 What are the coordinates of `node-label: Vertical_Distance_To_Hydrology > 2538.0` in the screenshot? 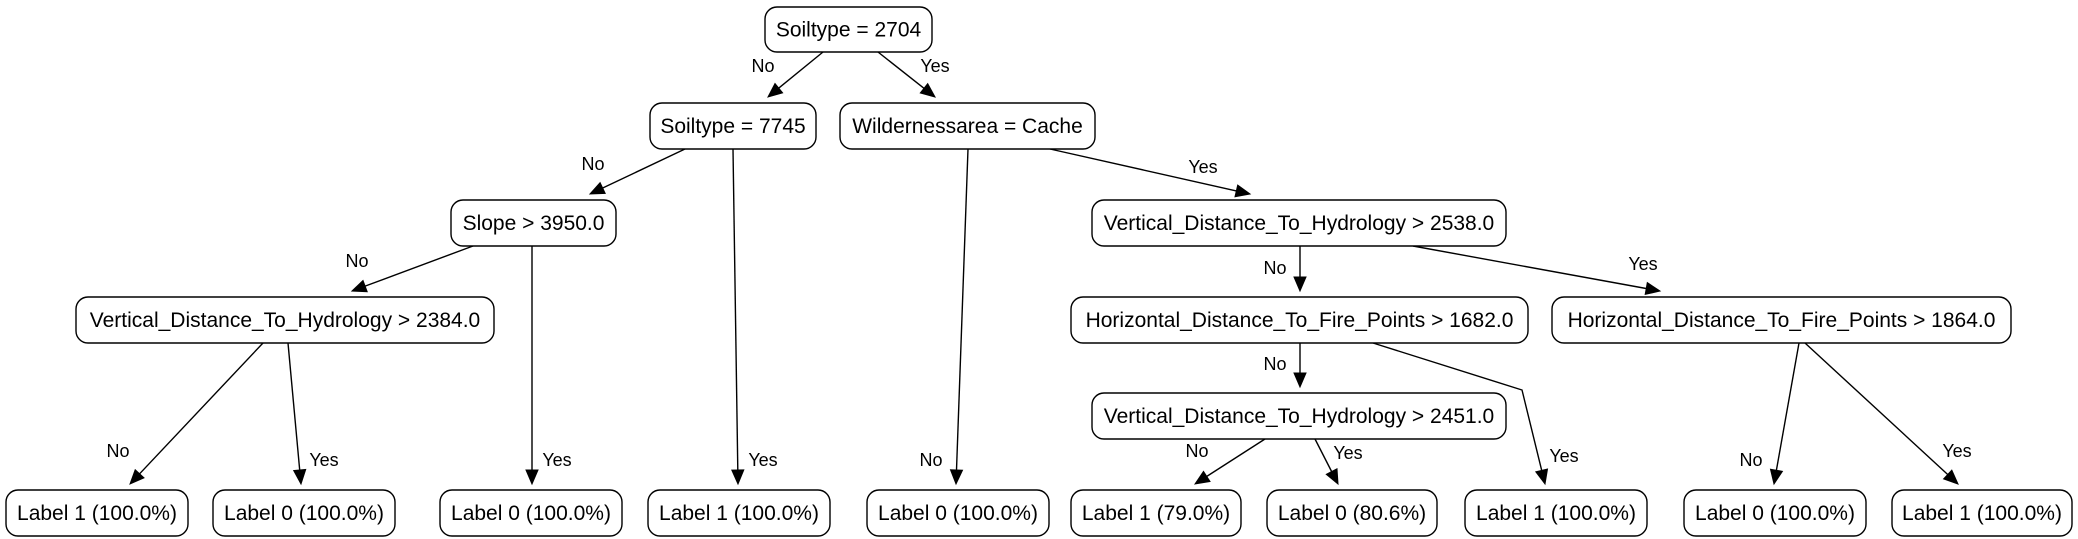 It's located at (1299, 223).